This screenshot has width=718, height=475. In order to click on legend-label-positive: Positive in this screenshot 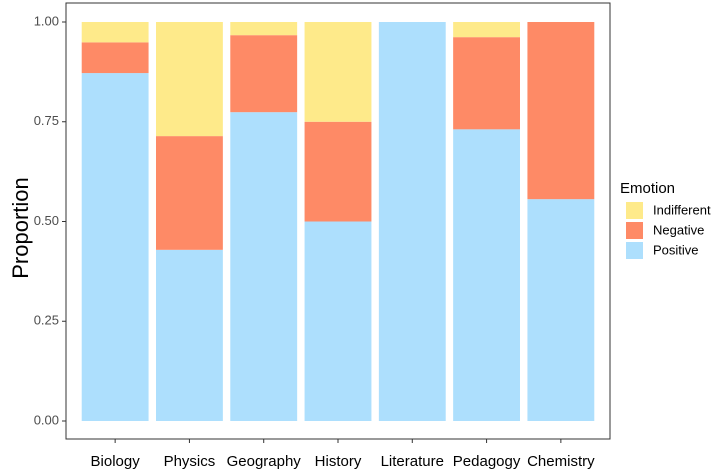, I will do `click(676, 249)`.